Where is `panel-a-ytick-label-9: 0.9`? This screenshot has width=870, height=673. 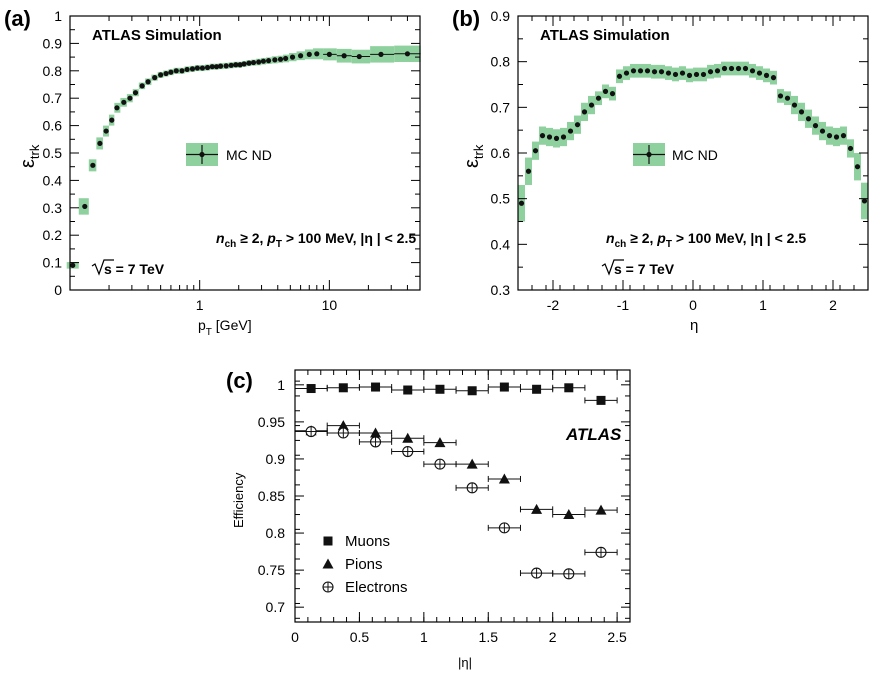
panel-a-ytick-label-9: 0.9 is located at coordinates (53, 43).